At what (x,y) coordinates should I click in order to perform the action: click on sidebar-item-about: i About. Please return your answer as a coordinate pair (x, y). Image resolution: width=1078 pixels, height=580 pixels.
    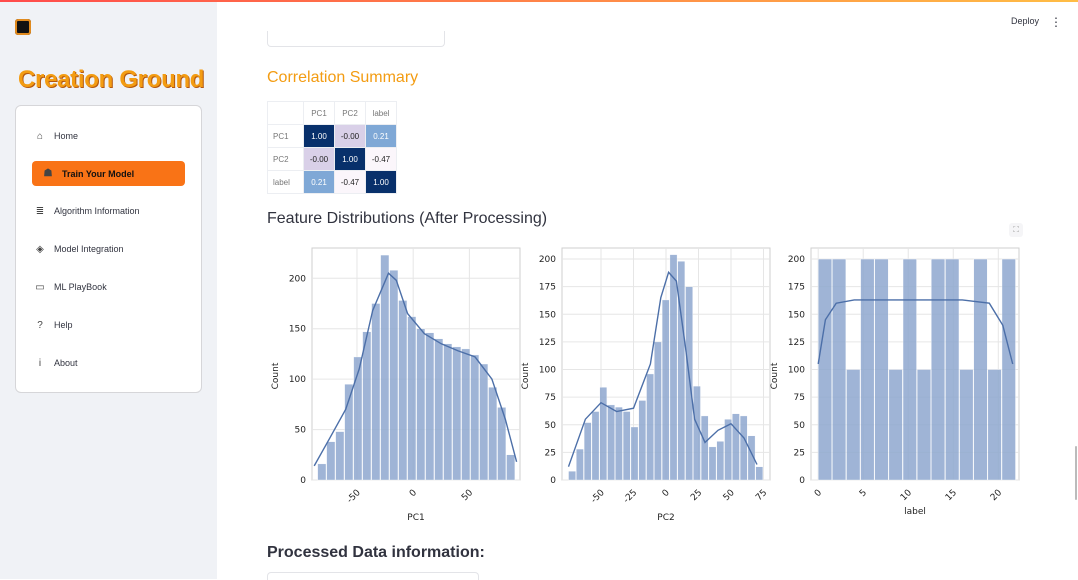
    Looking at the image, I should click on (56, 363).